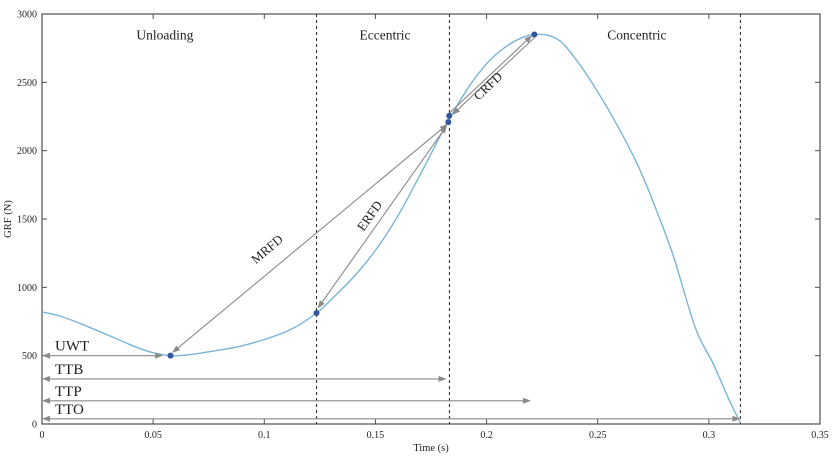  I want to click on x-tick-label: 0.3, so click(709, 435).